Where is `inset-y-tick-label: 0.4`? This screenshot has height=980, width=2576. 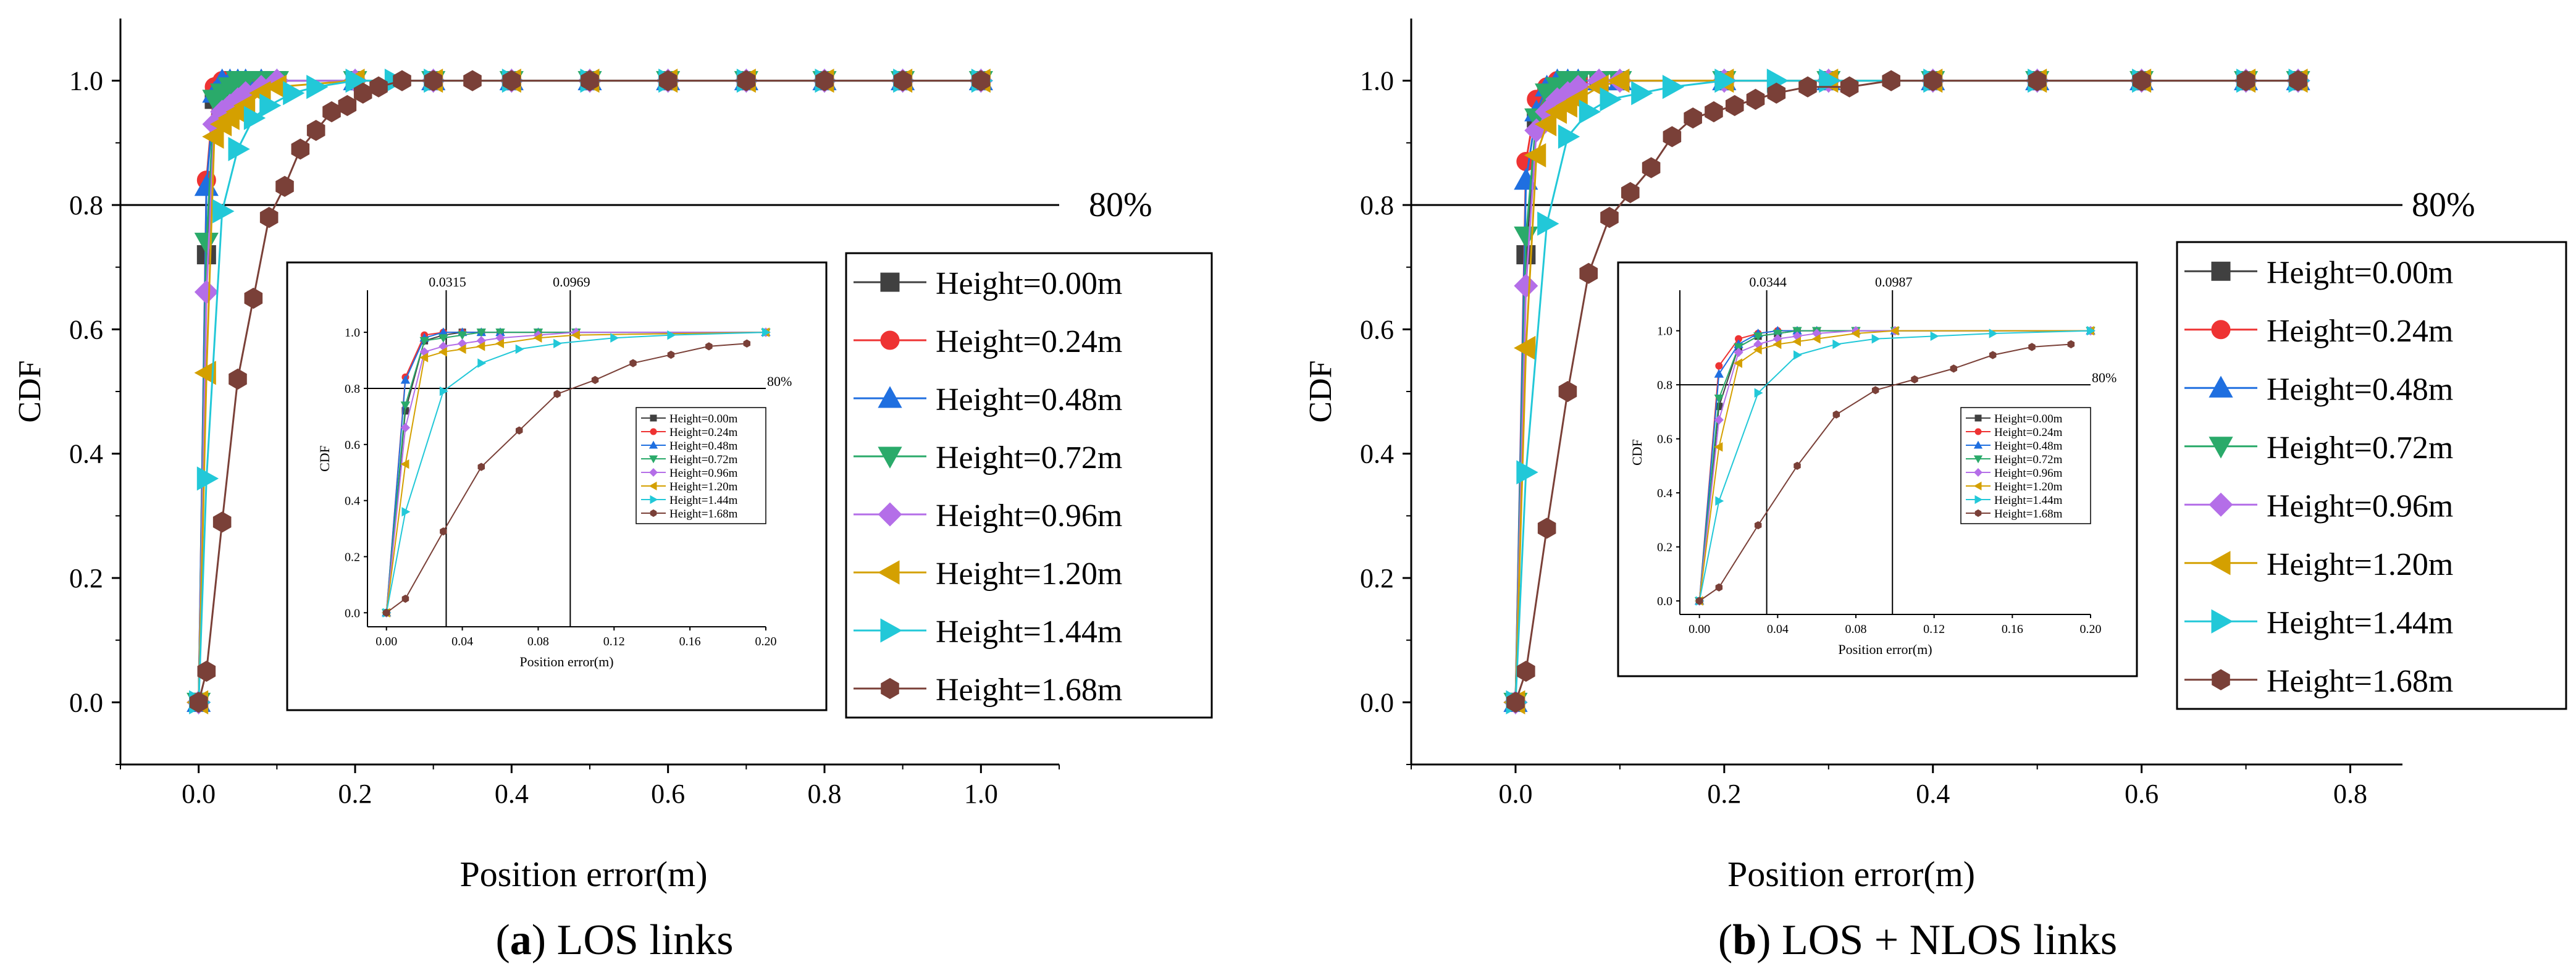 inset-y-tick-label: 0.4 is located at coordinates (1665, 493).